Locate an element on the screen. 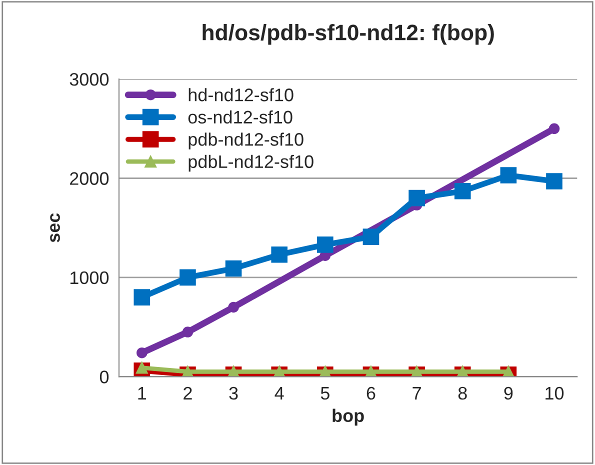 The width and height of the screenshot is (595, 465). x-tick-label: 9 is located at coordinates (508, 393).